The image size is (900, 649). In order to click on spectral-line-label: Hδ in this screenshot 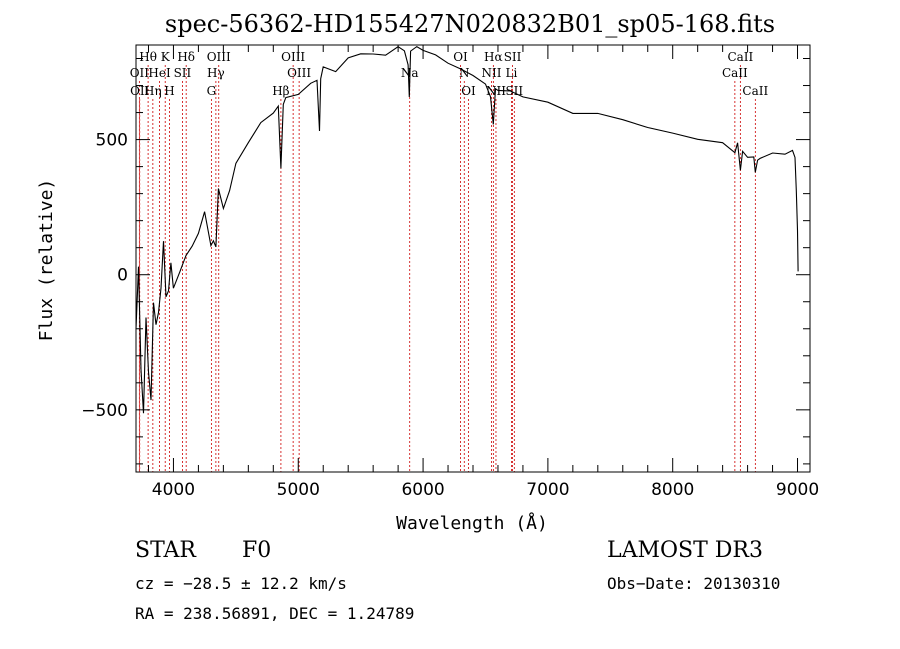, I will do `click(186, 57)`.